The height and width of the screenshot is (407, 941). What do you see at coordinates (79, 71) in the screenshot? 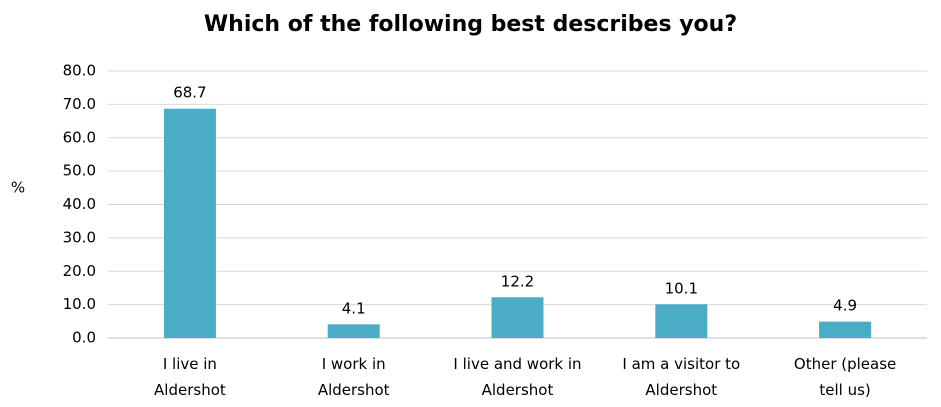
I see `y-tick-label: 80.0` at bounding box center [79, 71].